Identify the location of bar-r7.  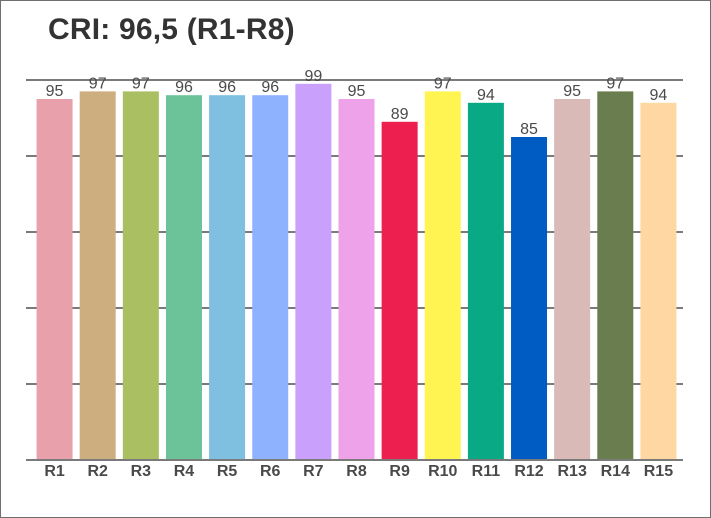
(313, 272).